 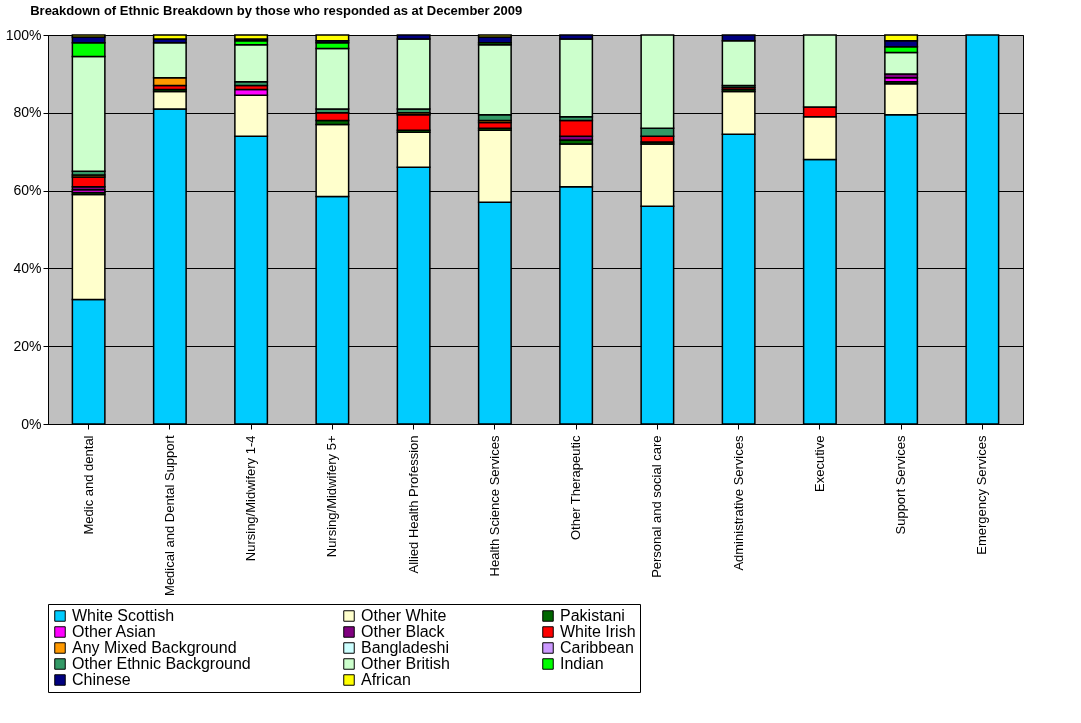 I want to click on legend-label: Other White, so click(x=404, y=615).